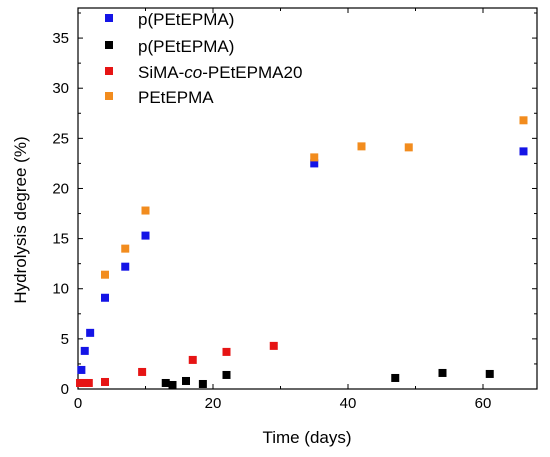 This screenshot has width=550, height=457. Describe the element at coordinates (213, 403) in the screenshot. I see `x-tick-label: 20` at that location.